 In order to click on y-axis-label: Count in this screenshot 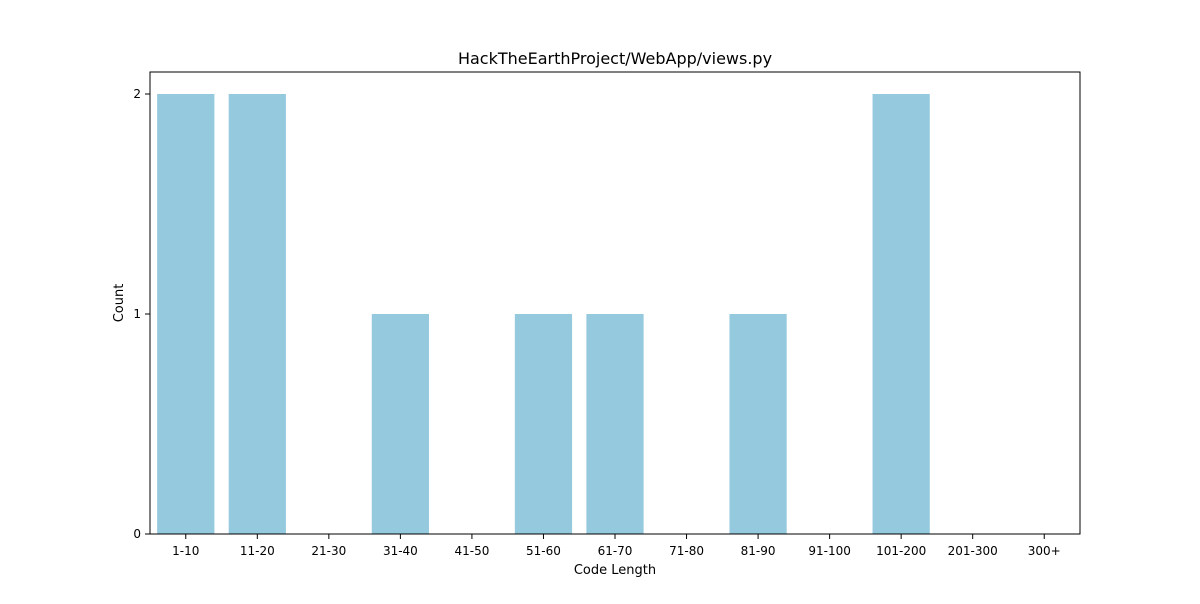, I will do `click(119, 303)`.